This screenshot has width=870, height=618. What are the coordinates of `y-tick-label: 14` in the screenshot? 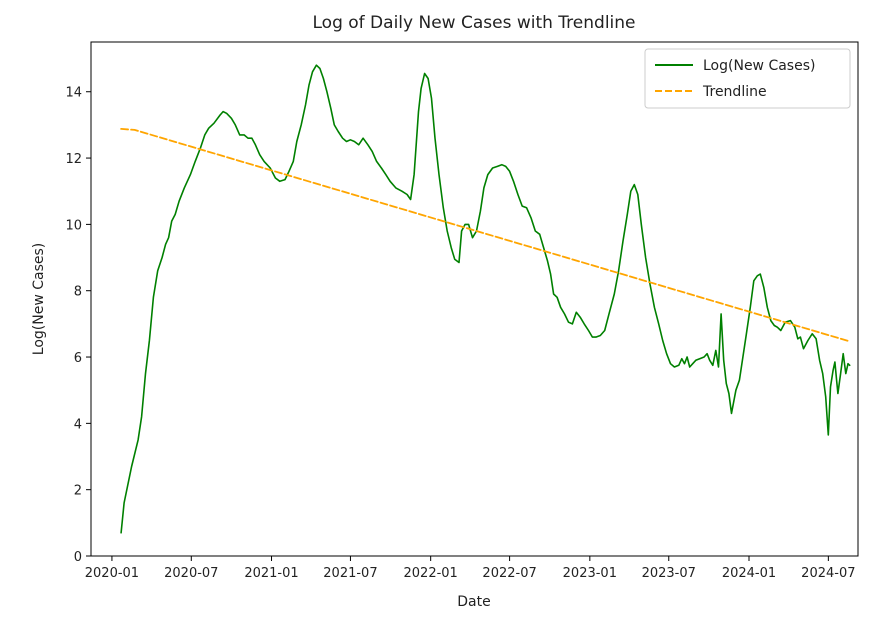 It's located at (73, 93).